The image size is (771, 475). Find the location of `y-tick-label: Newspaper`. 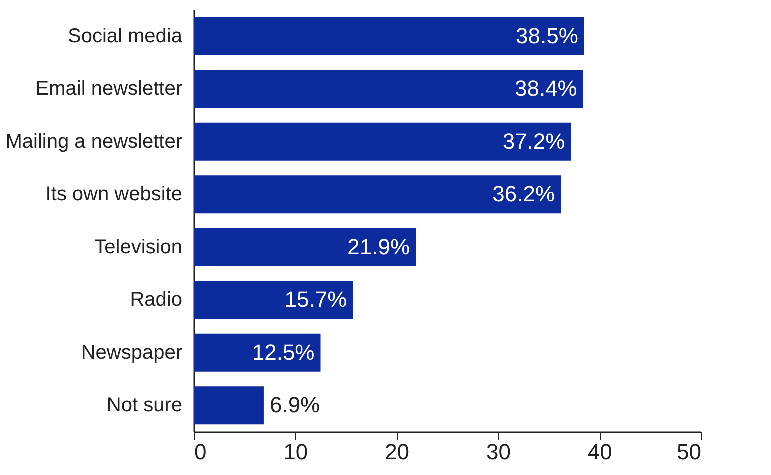

y-tick-label: Newspaper is located at coordinates (132, 353).